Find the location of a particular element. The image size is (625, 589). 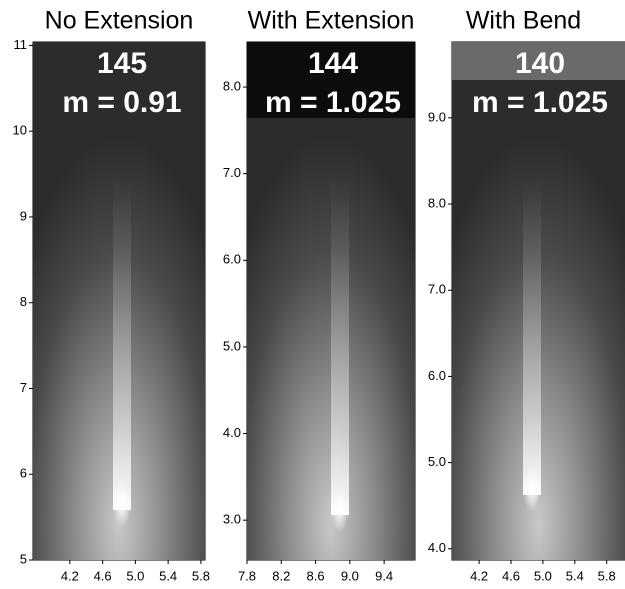

panel-slope: m = 0.91 is located at coordinates (121, 102).